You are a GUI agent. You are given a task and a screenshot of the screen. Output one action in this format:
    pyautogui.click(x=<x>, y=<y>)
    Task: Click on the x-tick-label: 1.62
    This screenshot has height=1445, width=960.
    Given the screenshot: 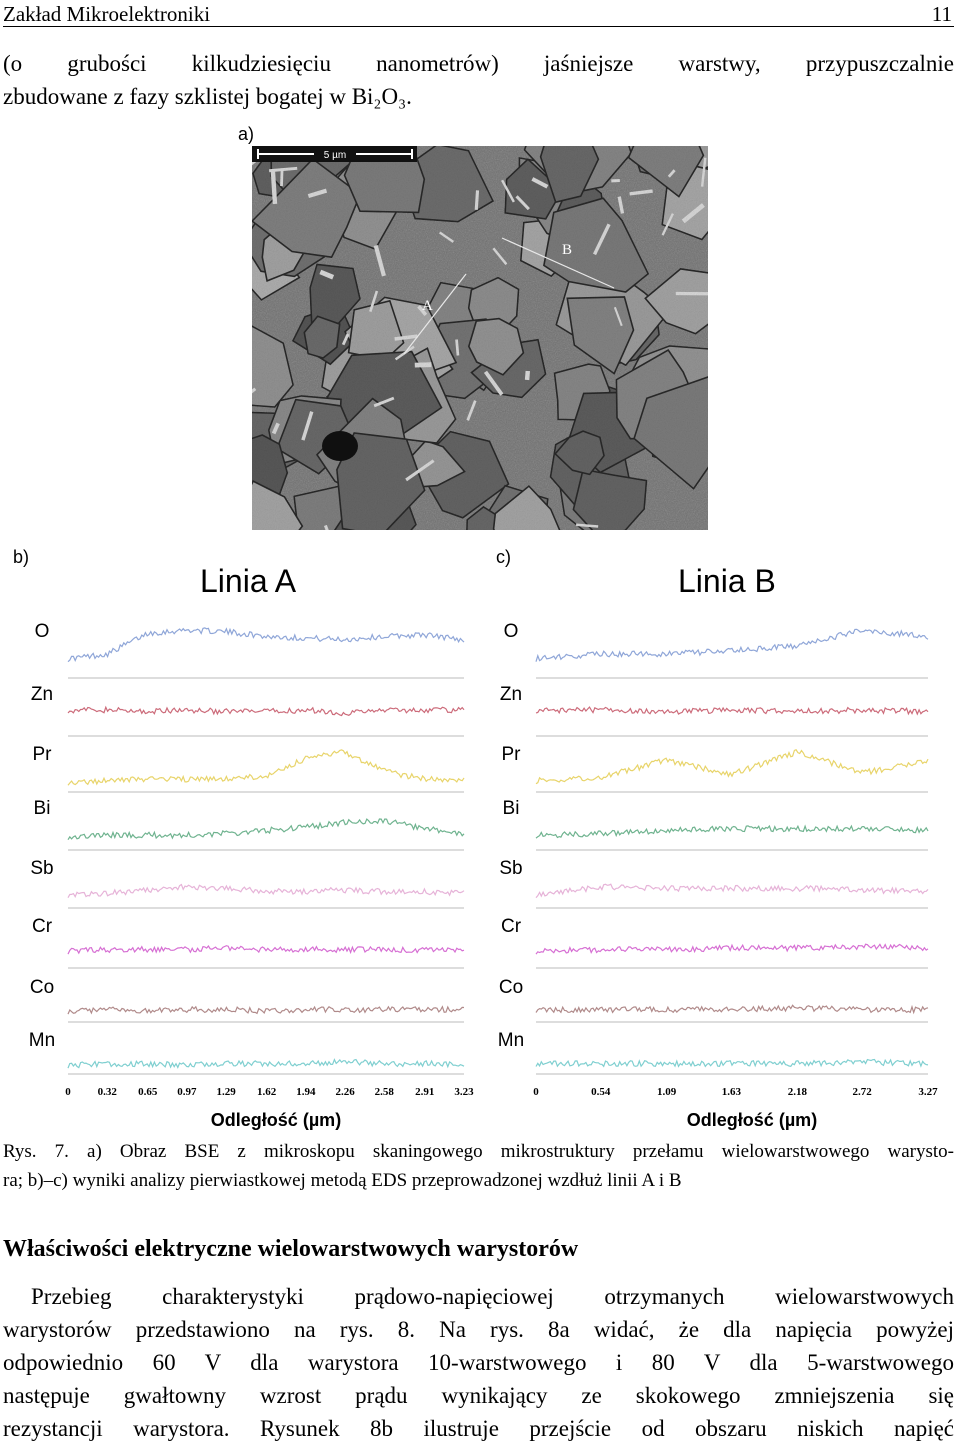 What is the action you would take?
    pyautogui.click(x=267, y=1092)
    